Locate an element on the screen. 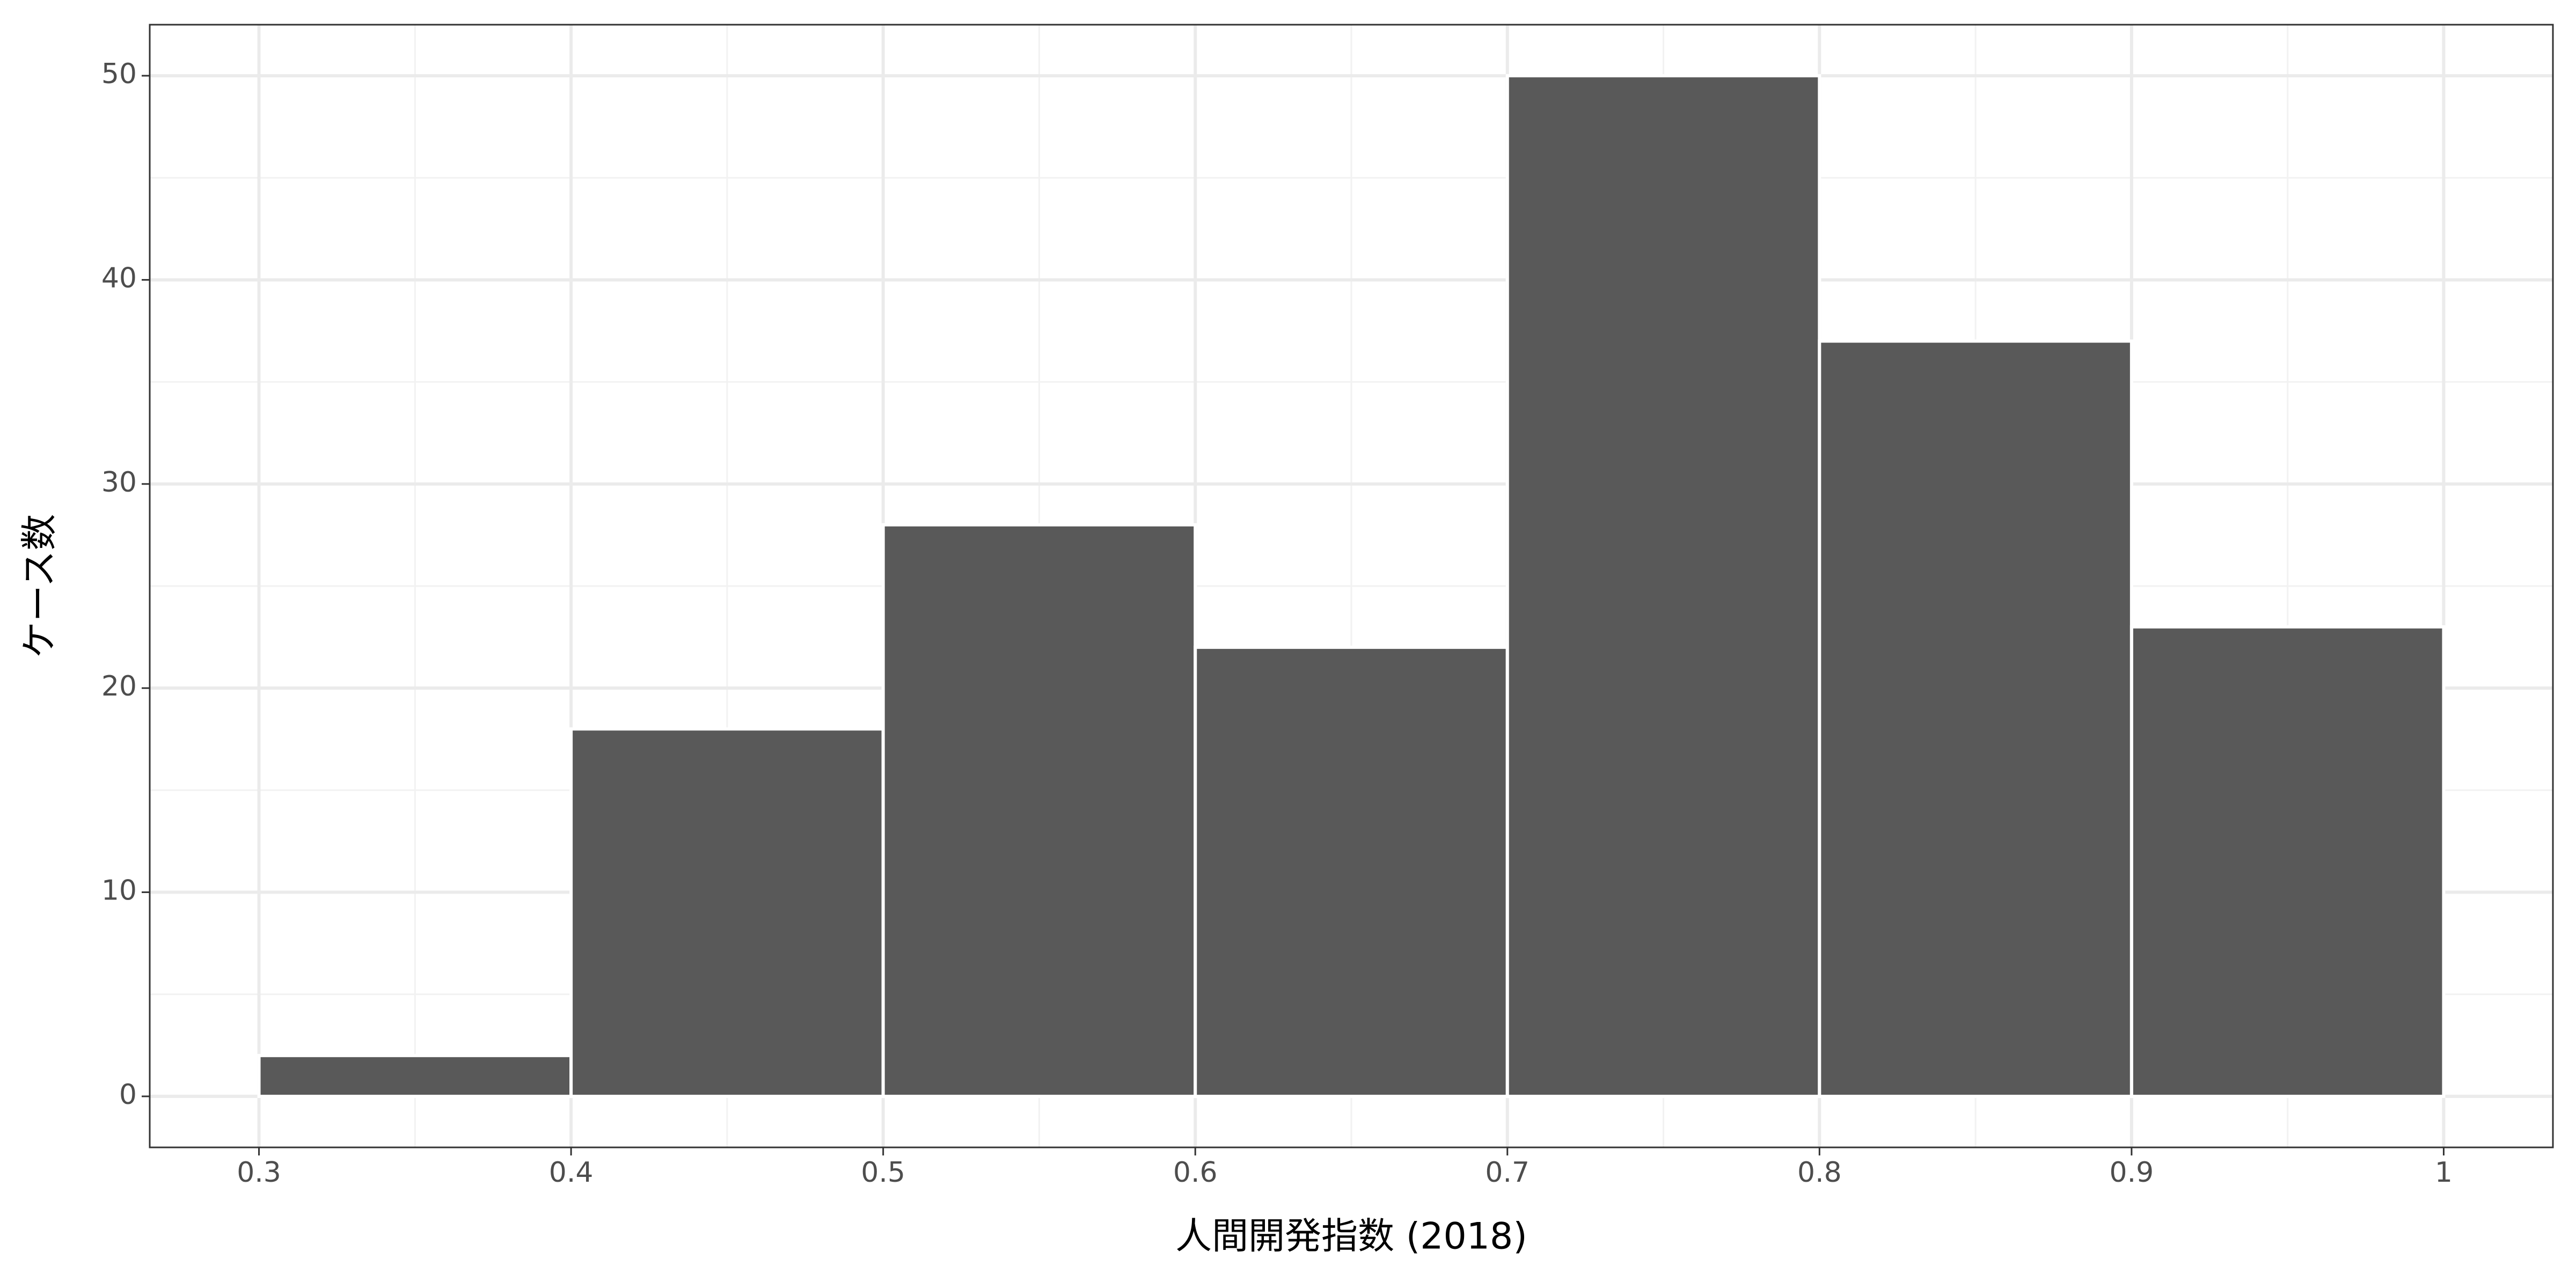 This screenshot has height=1288, width=2576. y-axis-title: ケース数 is located at coordinates (40, 586).